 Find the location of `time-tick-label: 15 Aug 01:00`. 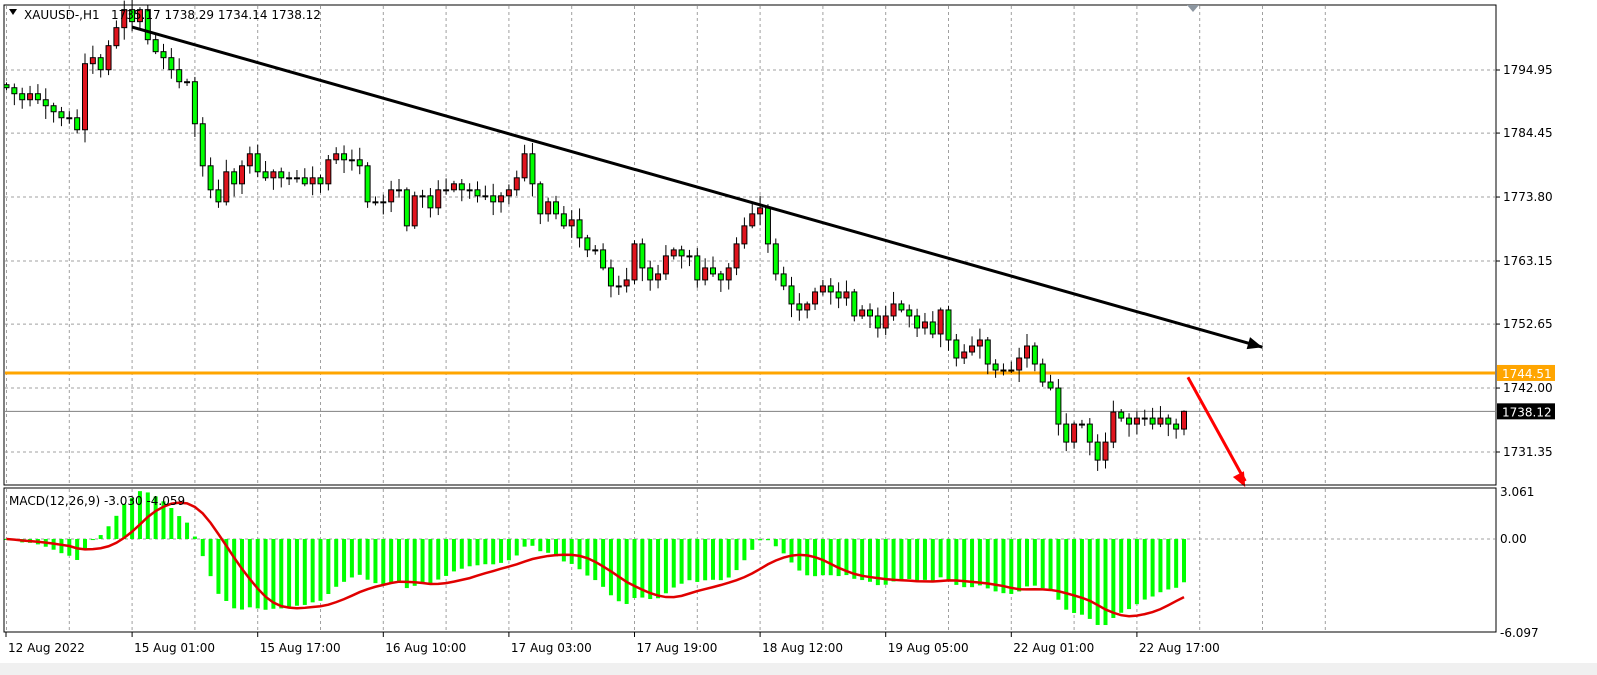

time-tick-label: 15 Aug 01:00 is located at coordinates (174, 648).